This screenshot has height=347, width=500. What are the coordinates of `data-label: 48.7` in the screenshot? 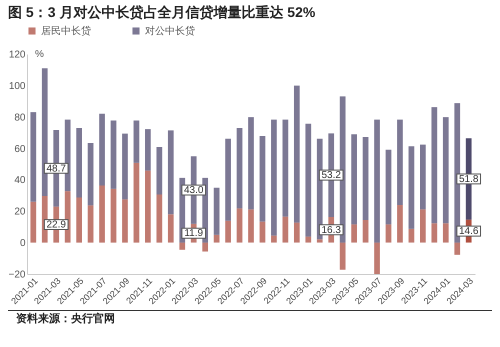 It's located at (56, 168).